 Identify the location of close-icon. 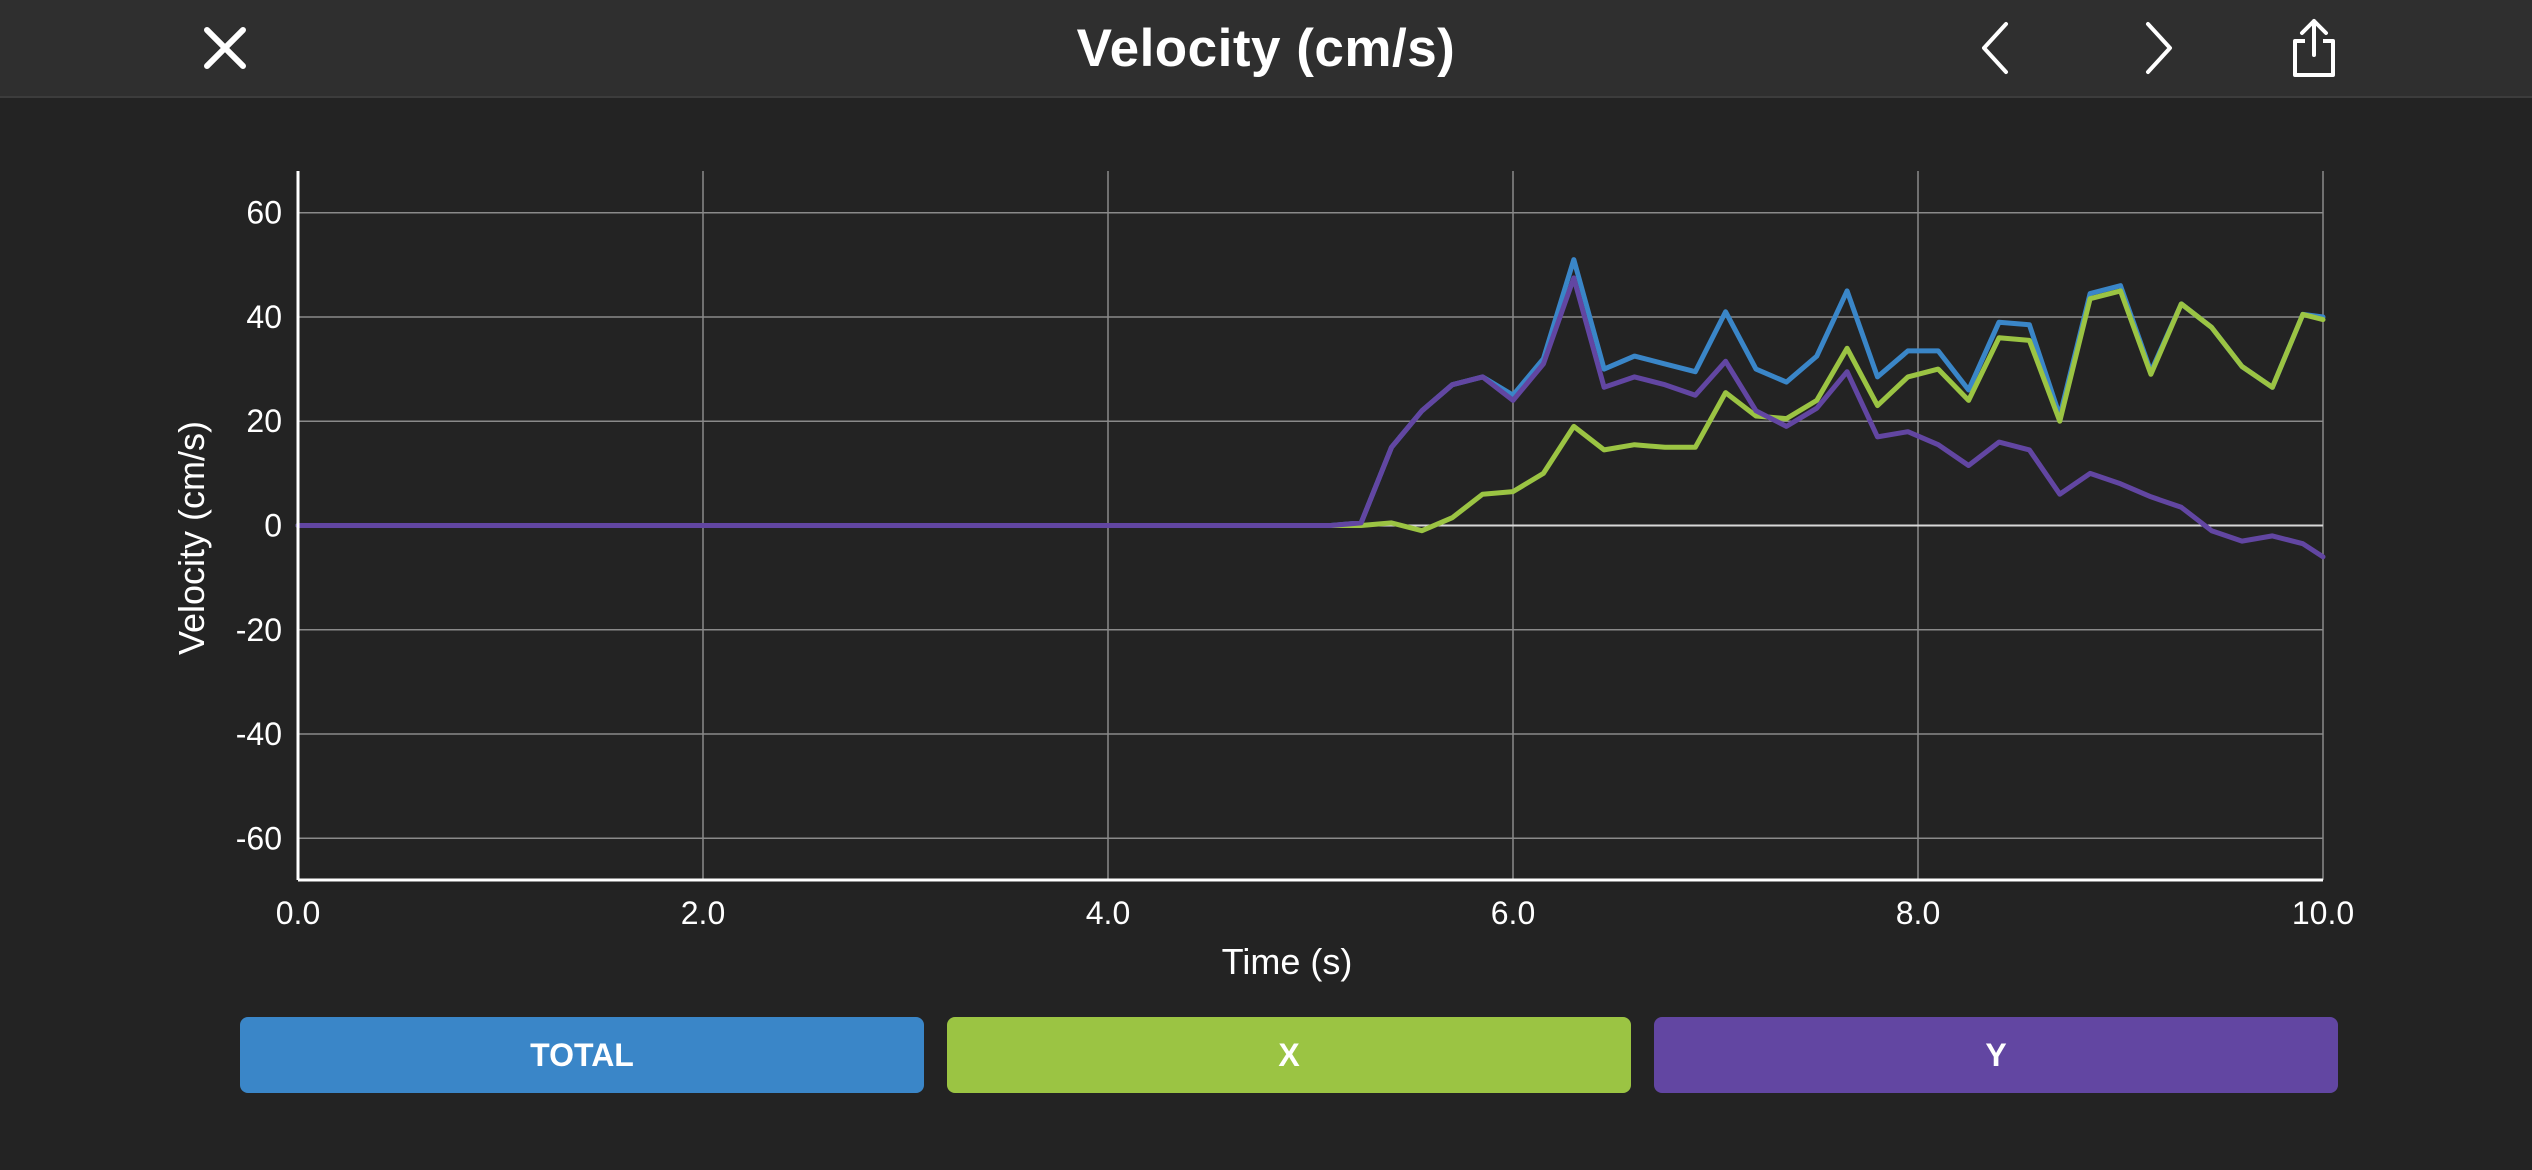
(225, 48).